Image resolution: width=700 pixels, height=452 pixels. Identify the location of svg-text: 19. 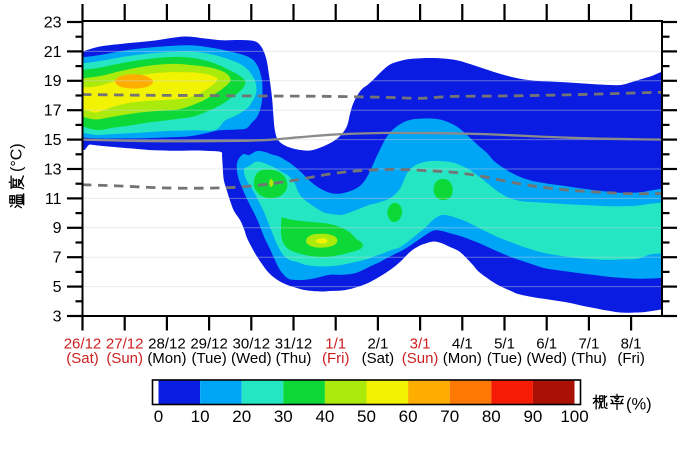
(53, 81).